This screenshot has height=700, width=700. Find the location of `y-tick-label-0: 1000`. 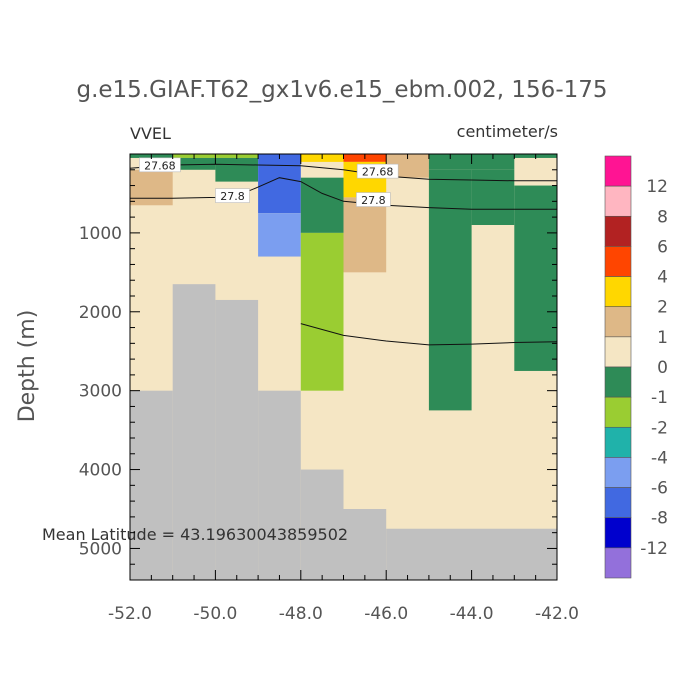

y-tick-label-0: 1000 is located at coordinates (100, 234).